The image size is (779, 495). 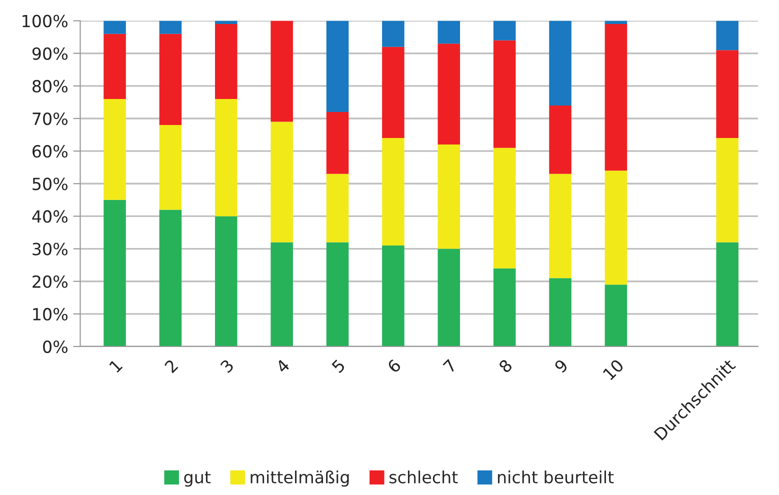 What do you see at coordinates (50, 314) in the screenshot?
I see `y-tick-label: 10%` at bounding box center [50, 314].